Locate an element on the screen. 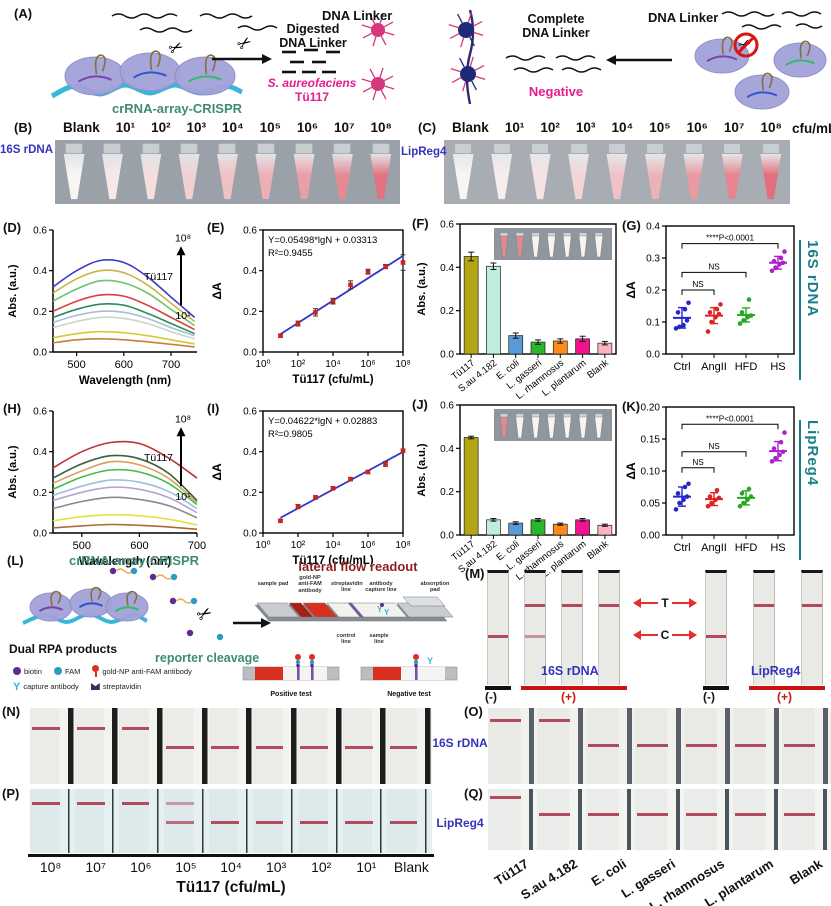 The width and height of the screenshot is (831, 906). svg-text: R²=0.9805 is located at coordinates (290, 434).